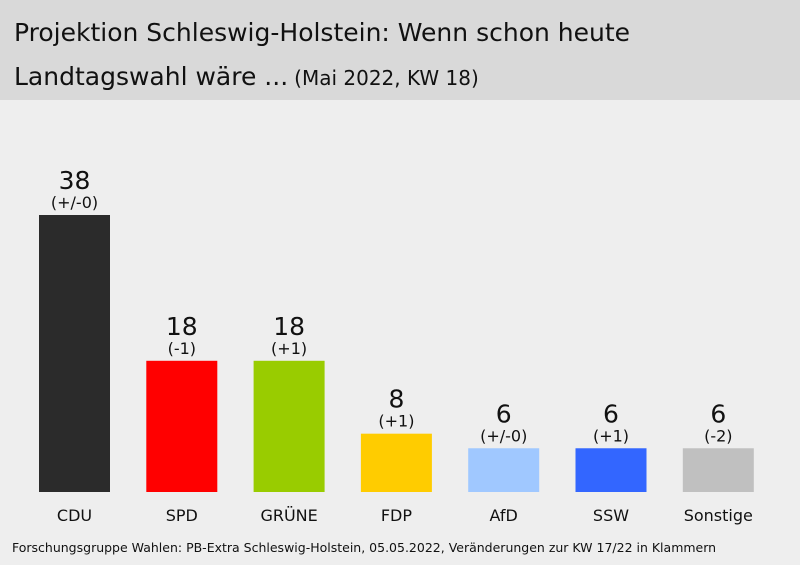 This screenshot has width=800, height=565. I want to click on value-label-cdu: 38, so click(75, 180).